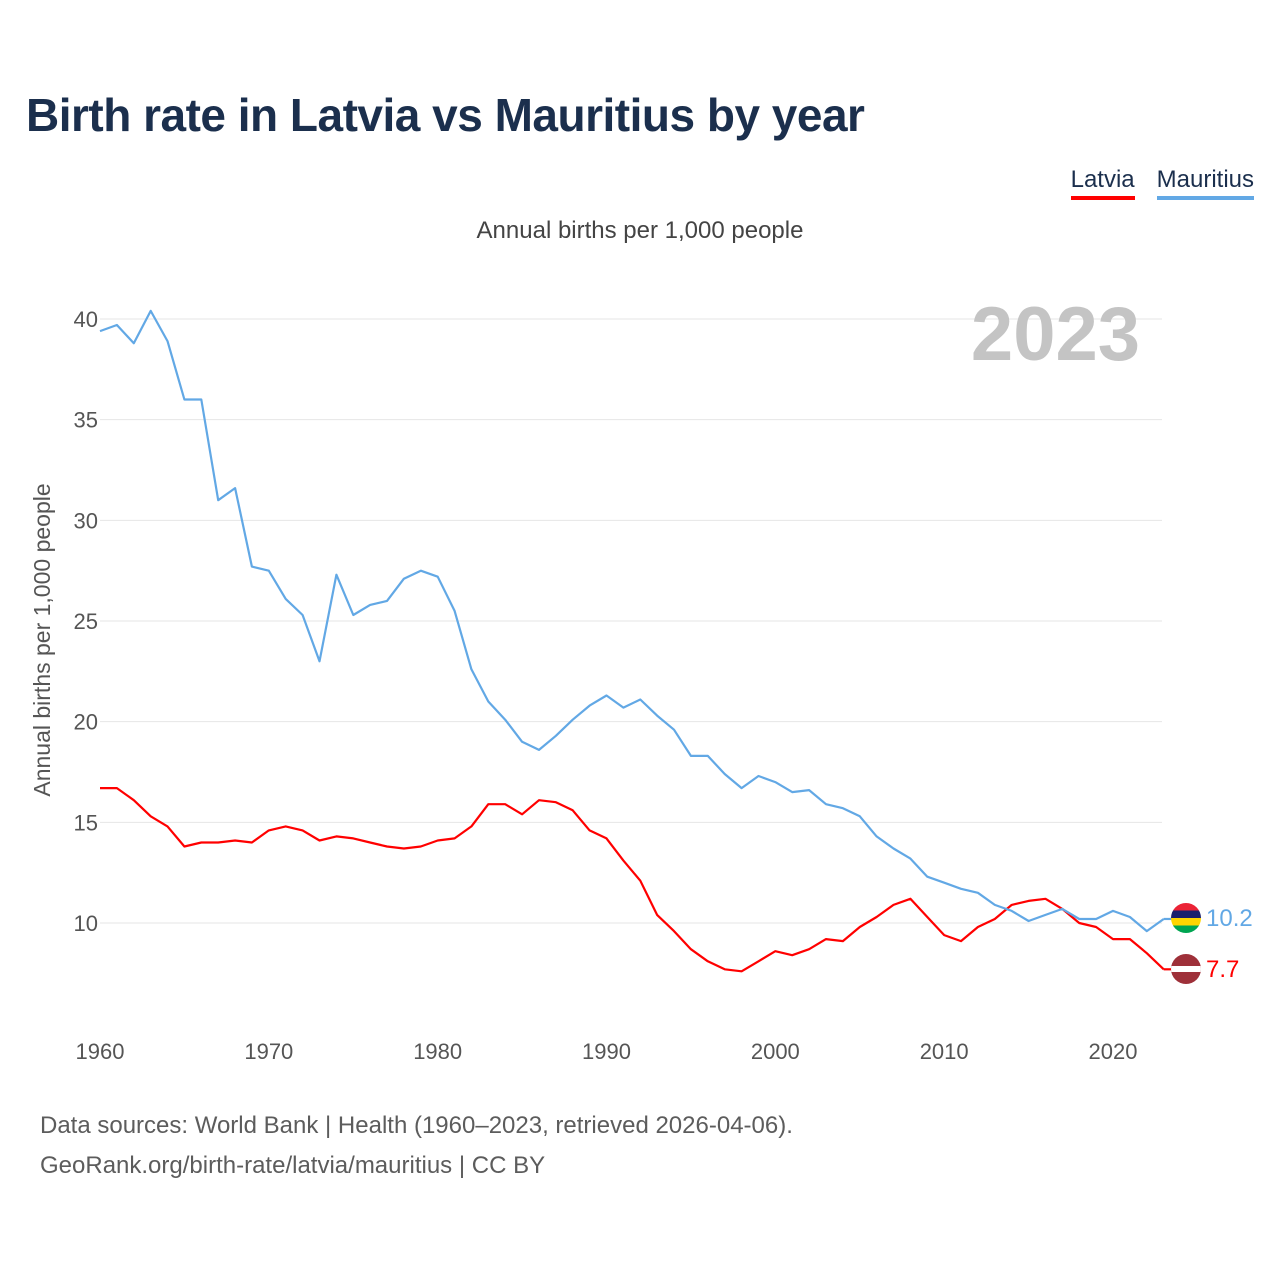  What do you see at coordinates (1102, 183) in the screenshot?
I see `legend-item-latvia: Latvia` at bounding box center [1102, 183].